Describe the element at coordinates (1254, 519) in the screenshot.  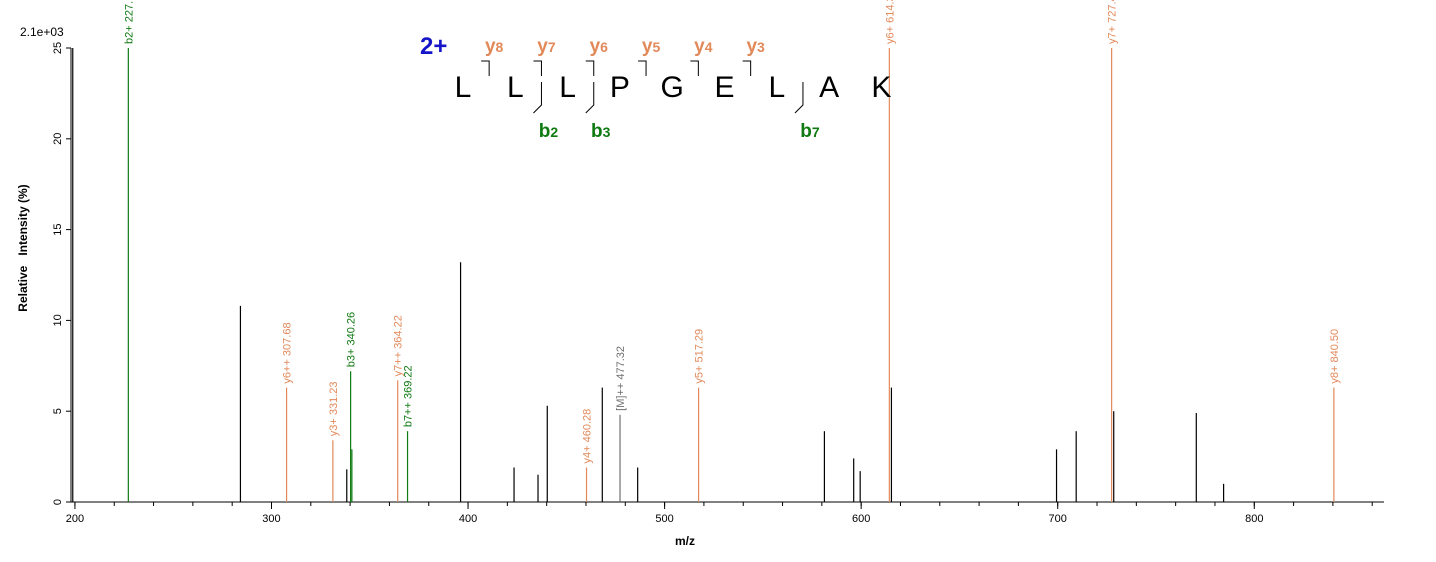
I see `x-tick-label: 800` at that location.